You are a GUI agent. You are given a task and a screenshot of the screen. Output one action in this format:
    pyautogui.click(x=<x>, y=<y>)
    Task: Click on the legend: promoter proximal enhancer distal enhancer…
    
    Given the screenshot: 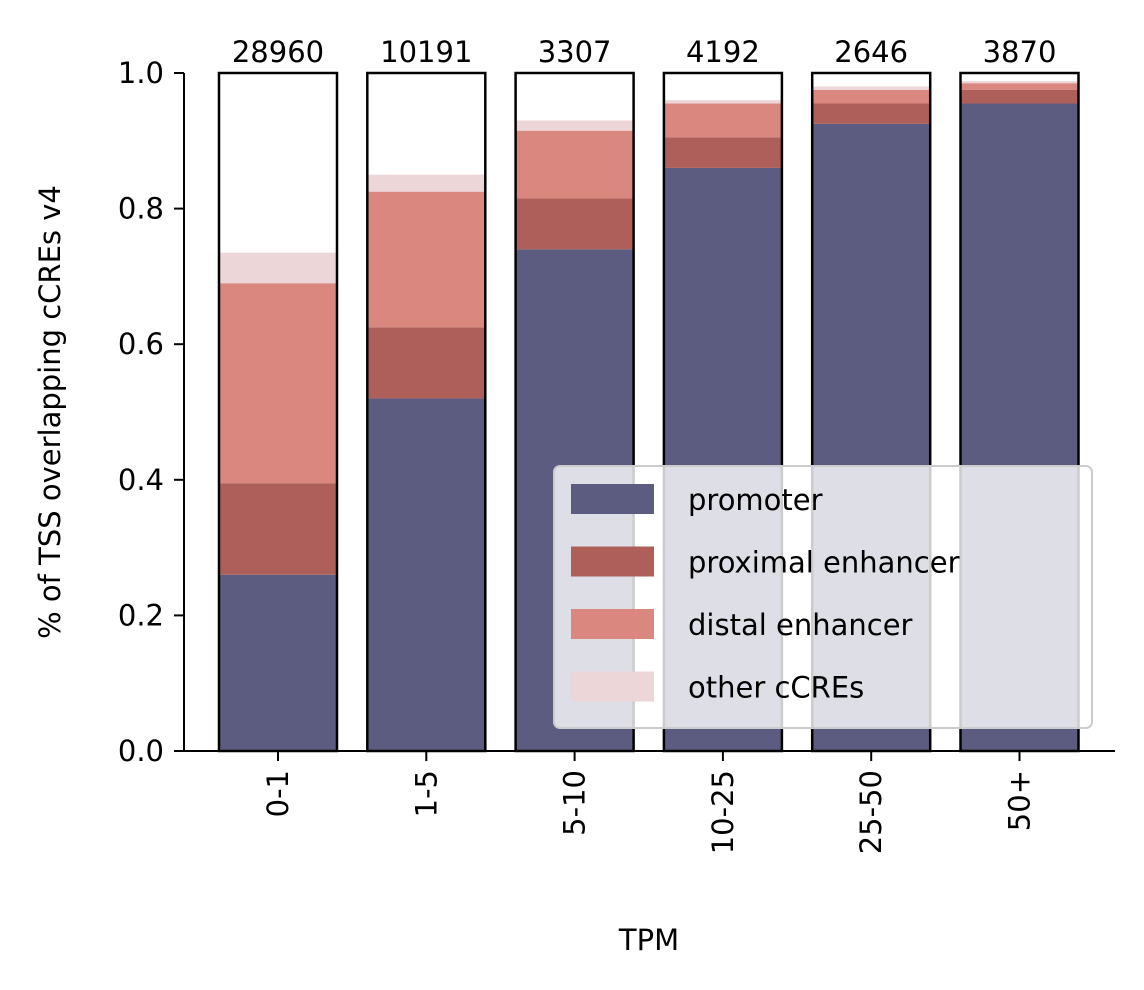 What is the action you would take?
    pyautogui.click(x=823, y=597)
    